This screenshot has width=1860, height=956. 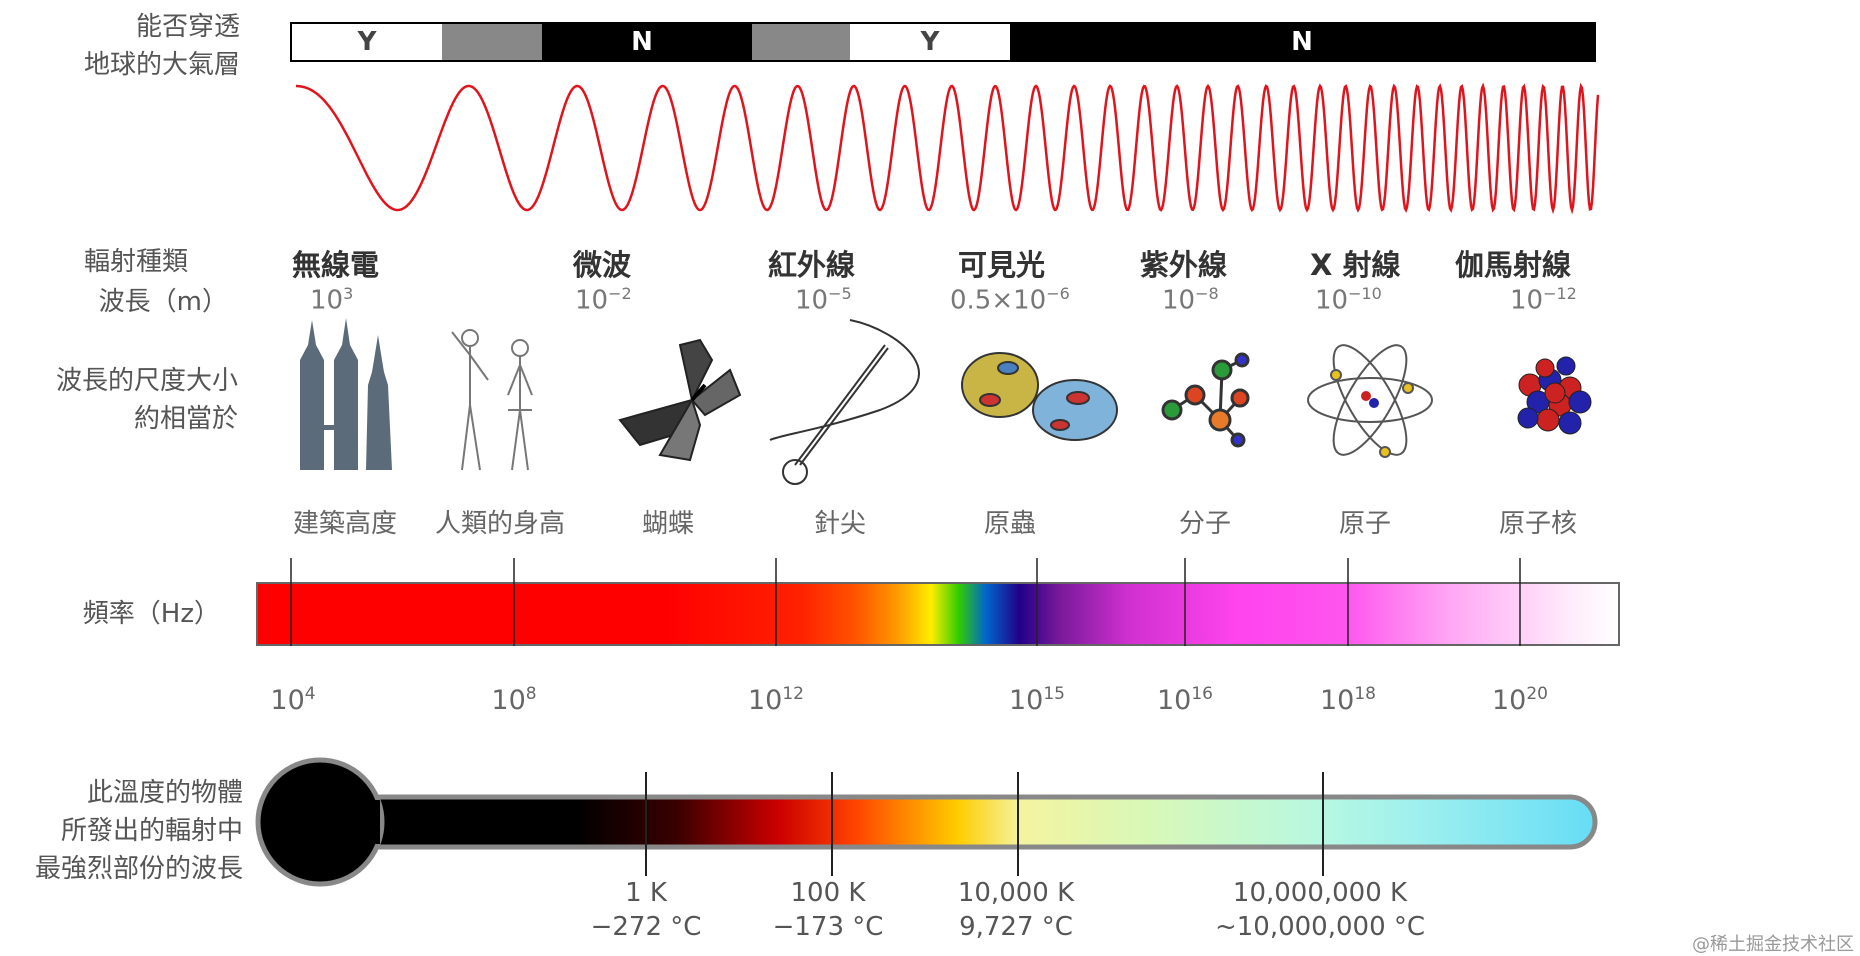 I want to click on scale-label-line1: 波長的尺度大小, so click(x=146, y=381).